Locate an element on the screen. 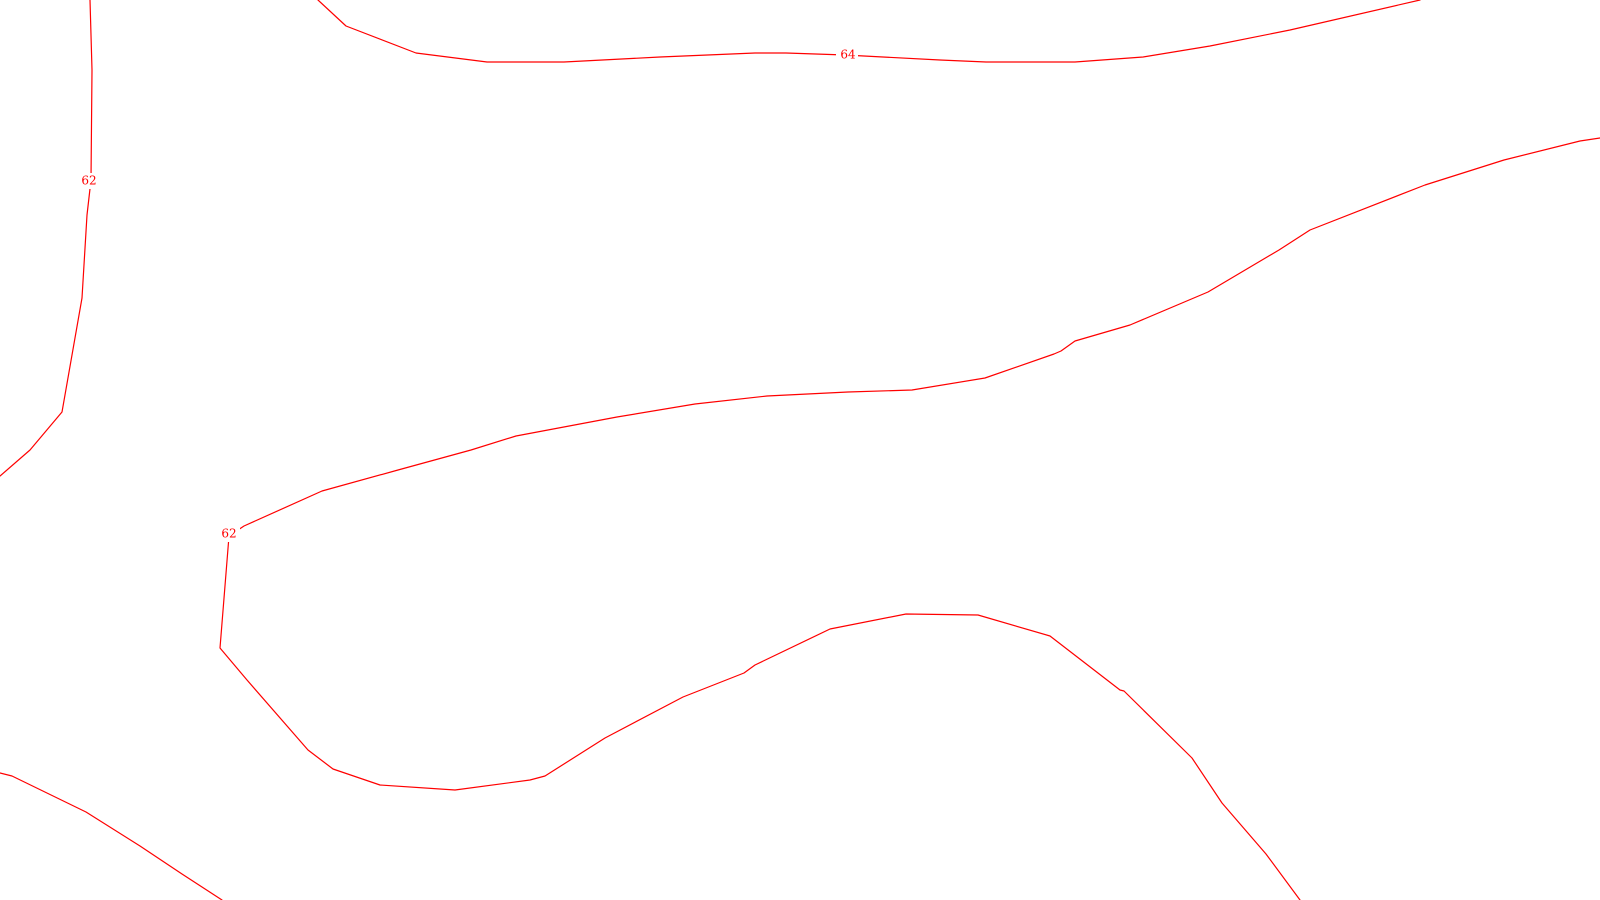 The height and width of the screenshot is (900, 1600). contour-line-62-left is located at coordinates (46, 238).